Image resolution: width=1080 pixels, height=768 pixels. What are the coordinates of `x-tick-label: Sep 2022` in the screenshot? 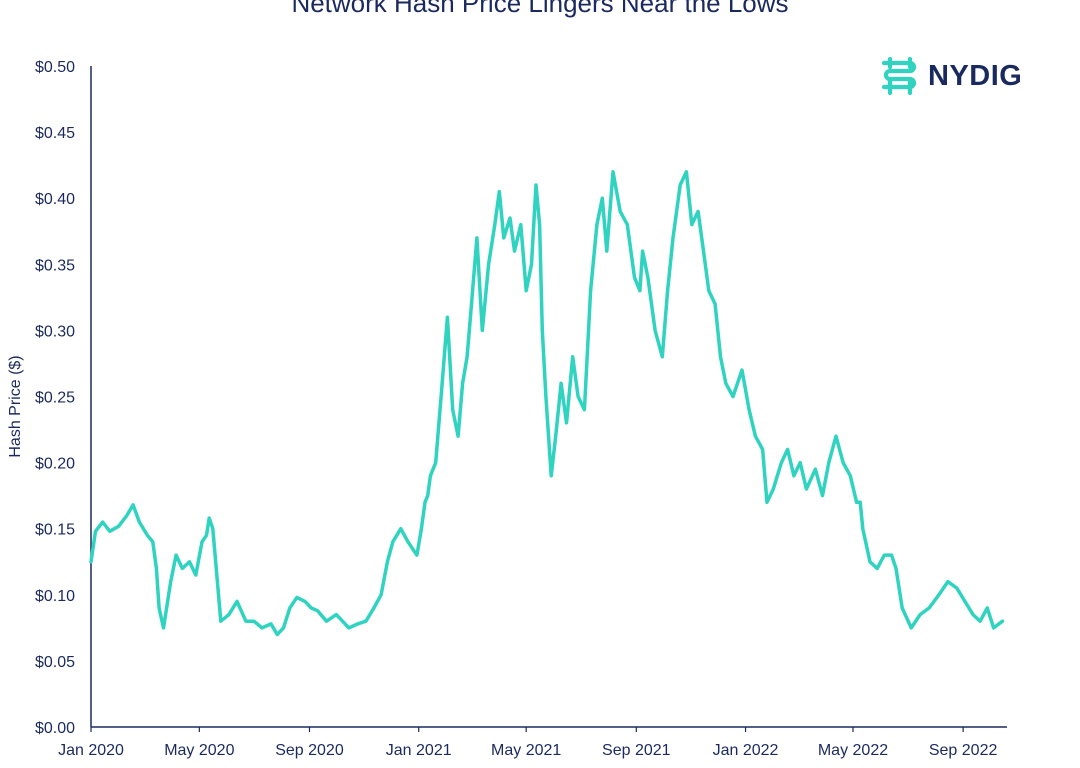 It's located at (963, 750).